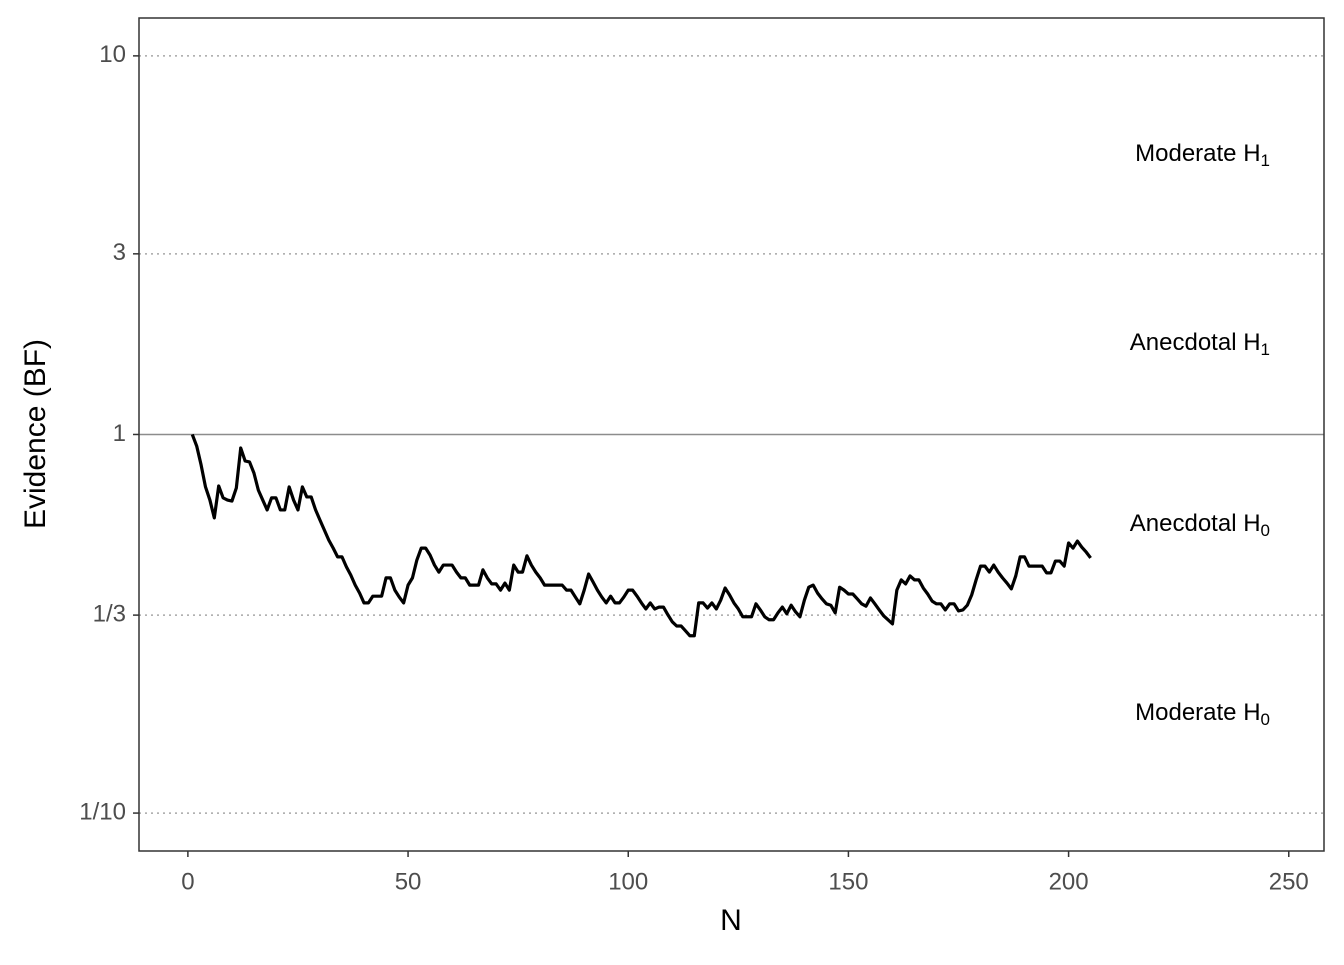 The height and width of the screenshot is (965, 1344). What do you see at coordinates (109, 613) in the screenshot?
I see `y-tick-label: 1/3` at bounding box center [109, 613].